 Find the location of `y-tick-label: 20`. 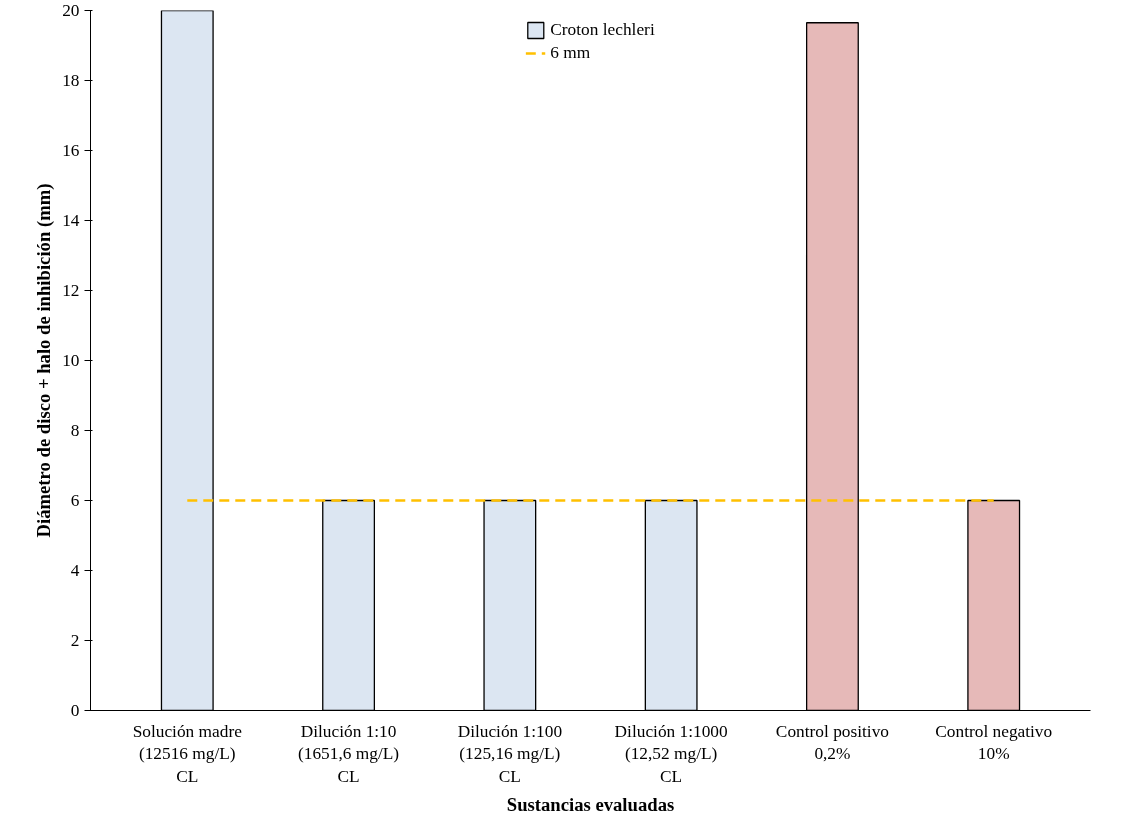

y-tick-label: 20 is located at coordinates (71, 10).